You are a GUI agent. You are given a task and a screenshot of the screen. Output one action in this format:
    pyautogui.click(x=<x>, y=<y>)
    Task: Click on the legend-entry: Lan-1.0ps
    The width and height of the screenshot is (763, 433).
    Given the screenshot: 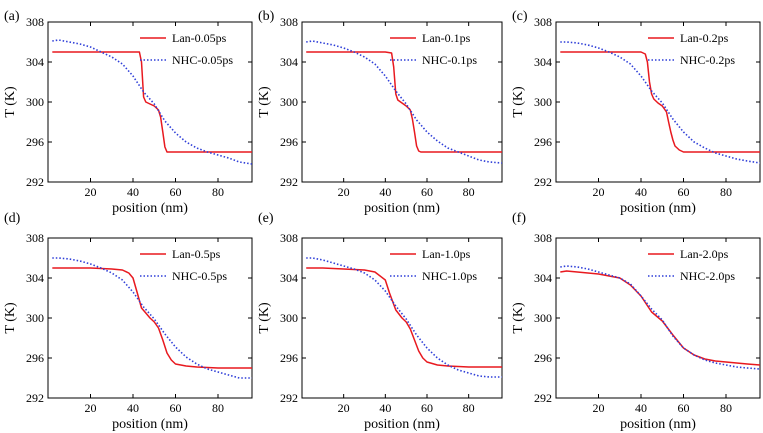 What is the action you would take?
    pyautogui.click(x=446, y=254)
    